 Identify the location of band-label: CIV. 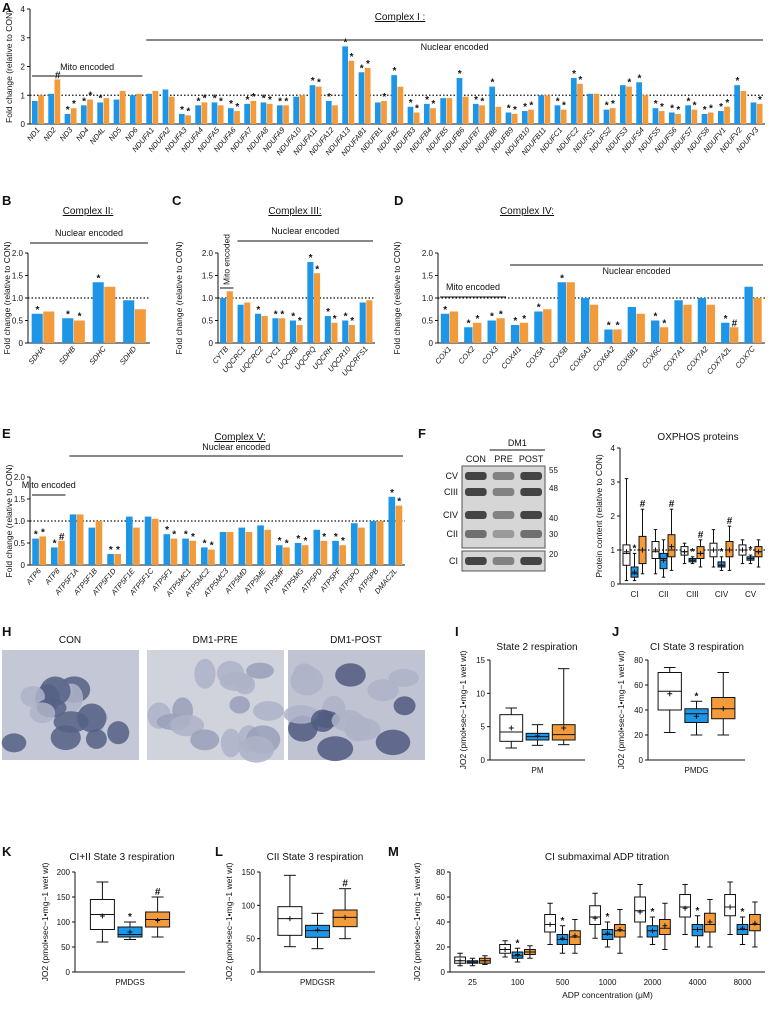
(450, 515).